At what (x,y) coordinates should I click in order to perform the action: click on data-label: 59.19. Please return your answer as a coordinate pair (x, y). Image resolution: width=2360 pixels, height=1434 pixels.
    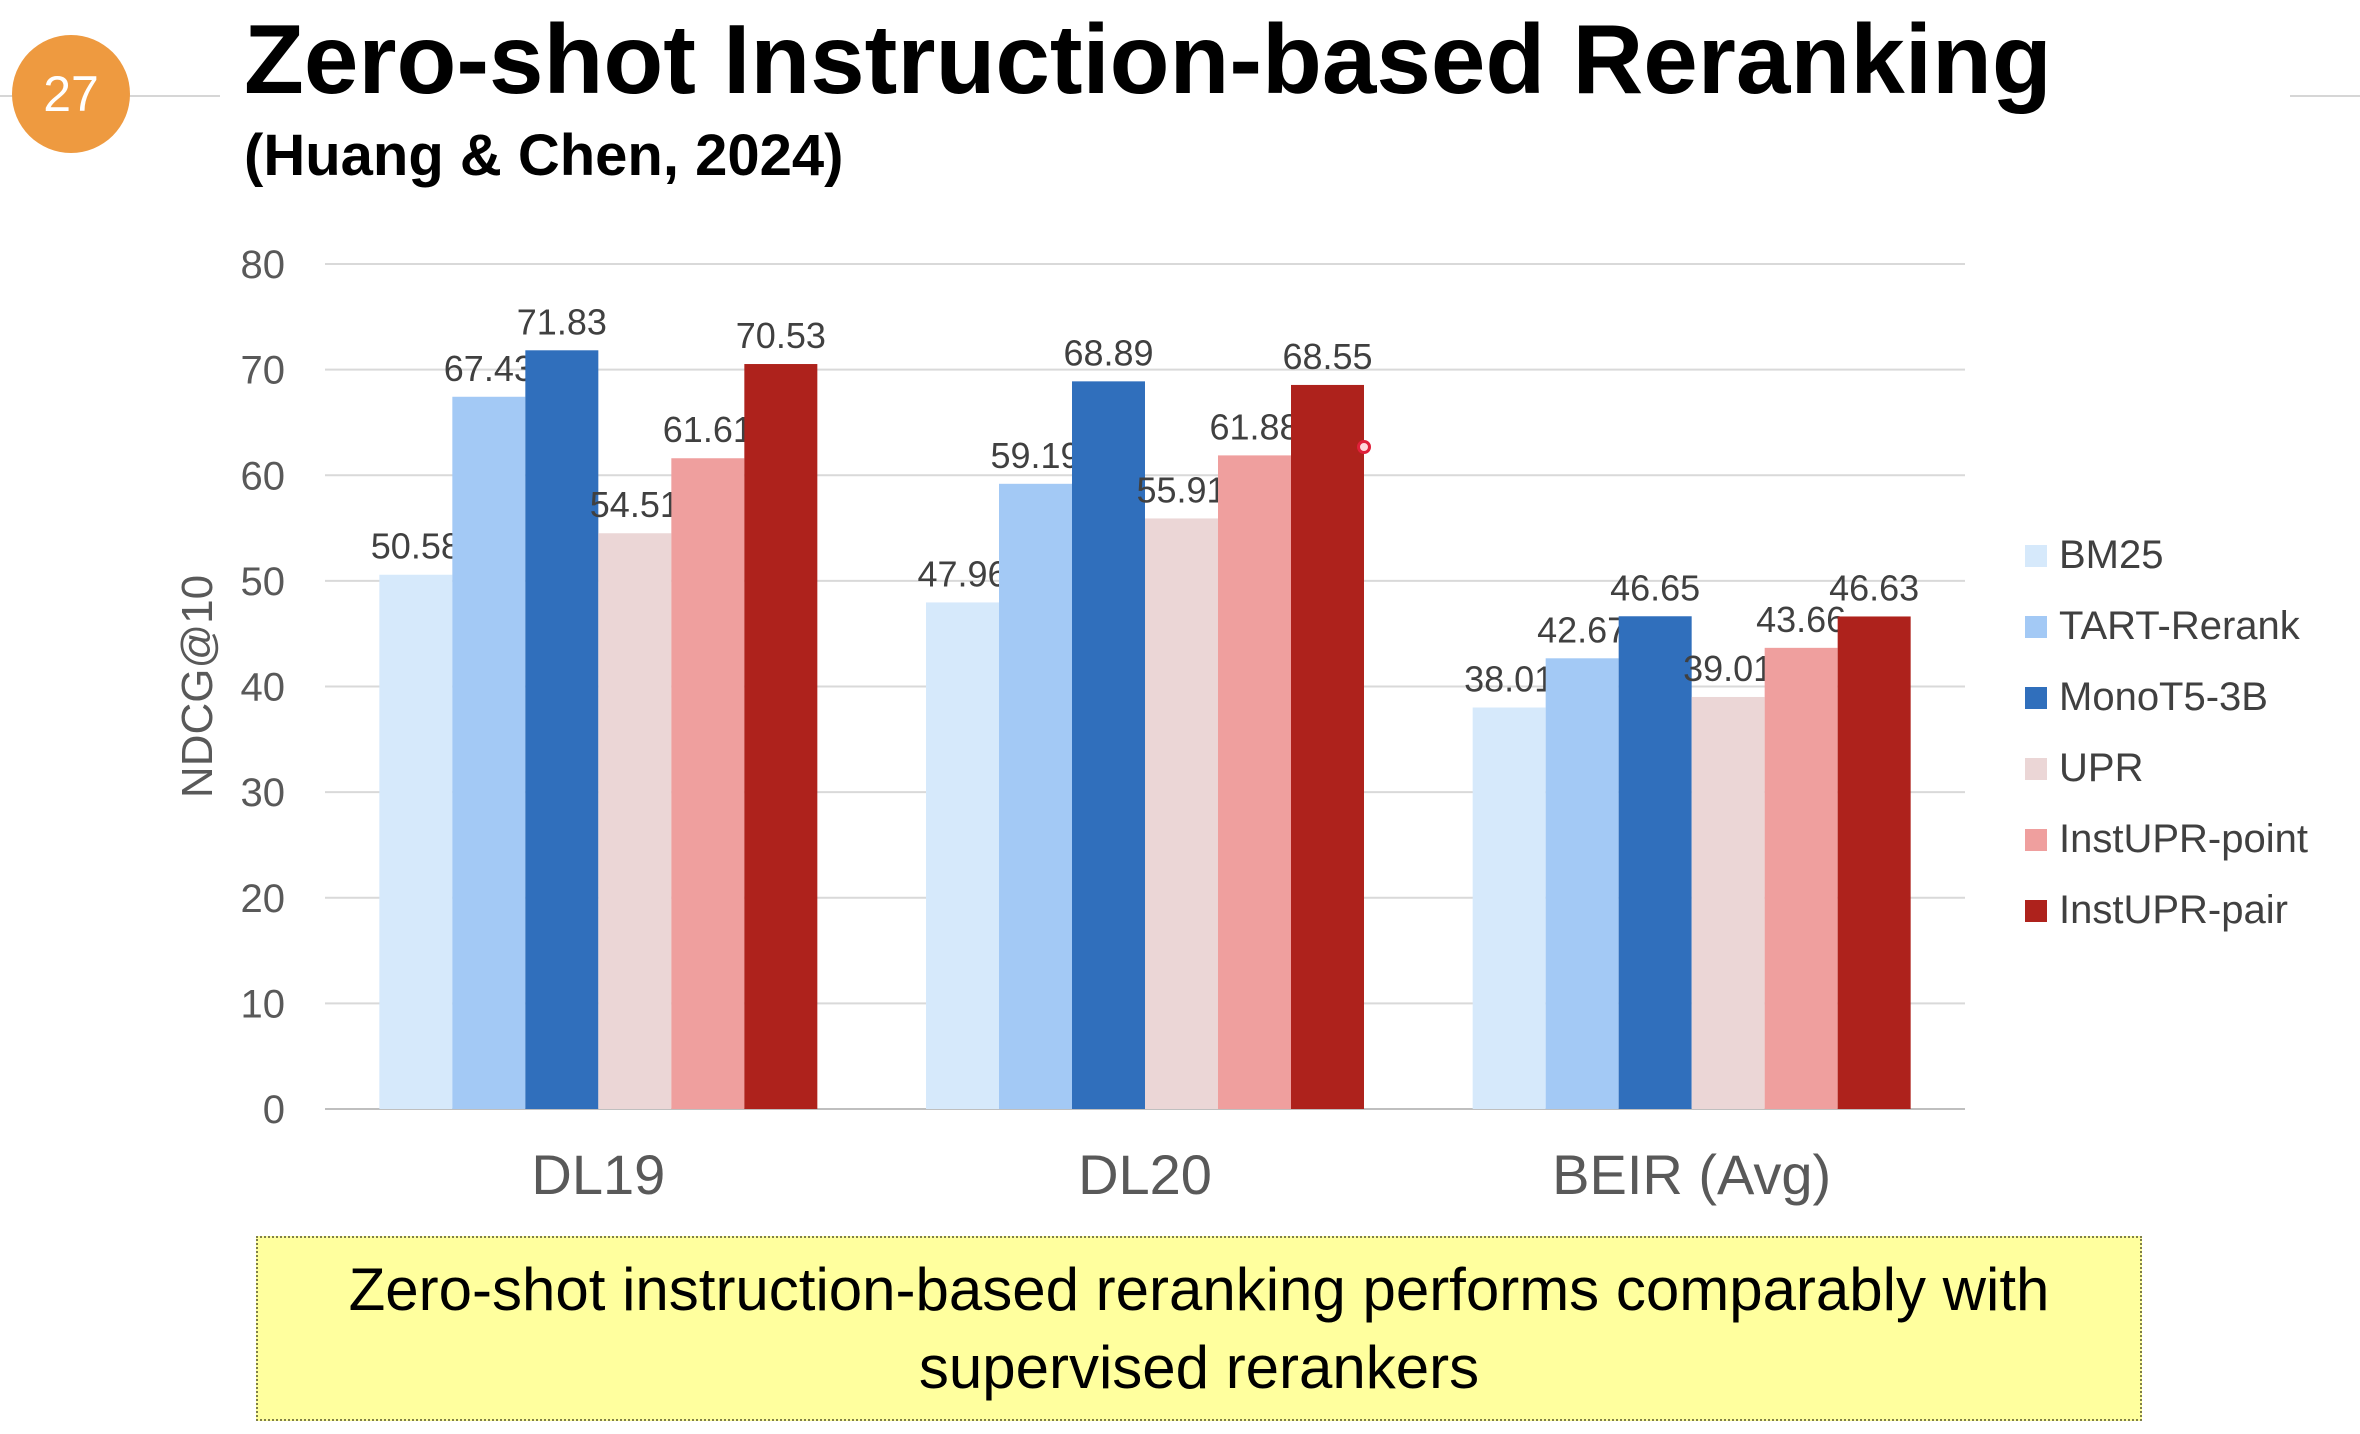
    Looking at the image, I should click on (1035, 455).